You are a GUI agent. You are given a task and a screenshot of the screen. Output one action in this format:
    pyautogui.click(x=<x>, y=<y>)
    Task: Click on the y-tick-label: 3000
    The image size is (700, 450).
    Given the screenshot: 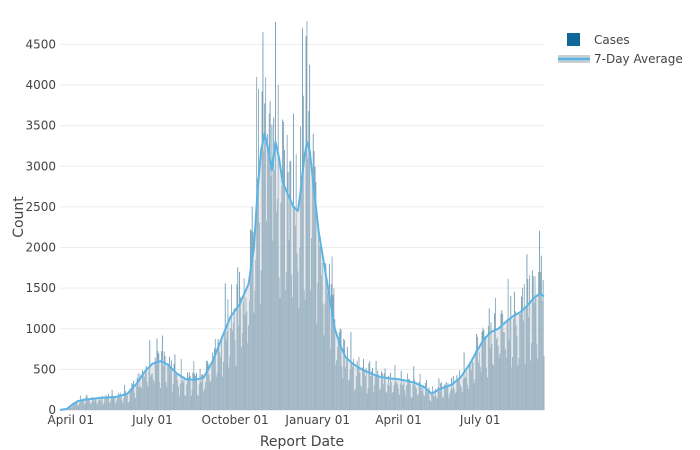 What is the action you would take?
    pyautogui.click(x=40, y=166)
    